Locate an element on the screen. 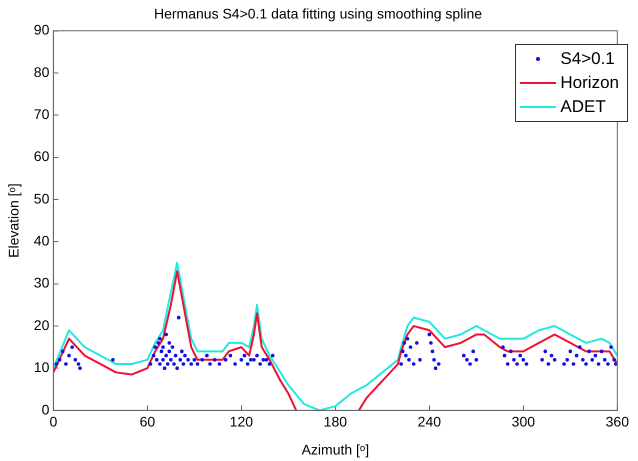 This screenshot has height=461, width=638. y-tick-label: 70 is located at coordinates (42, 114).